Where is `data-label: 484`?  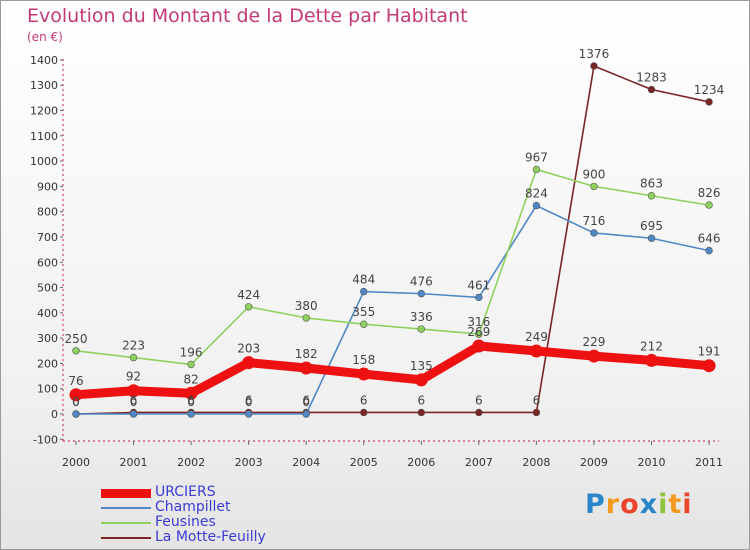 data-label: 484 is located at coordinates (363, 280).